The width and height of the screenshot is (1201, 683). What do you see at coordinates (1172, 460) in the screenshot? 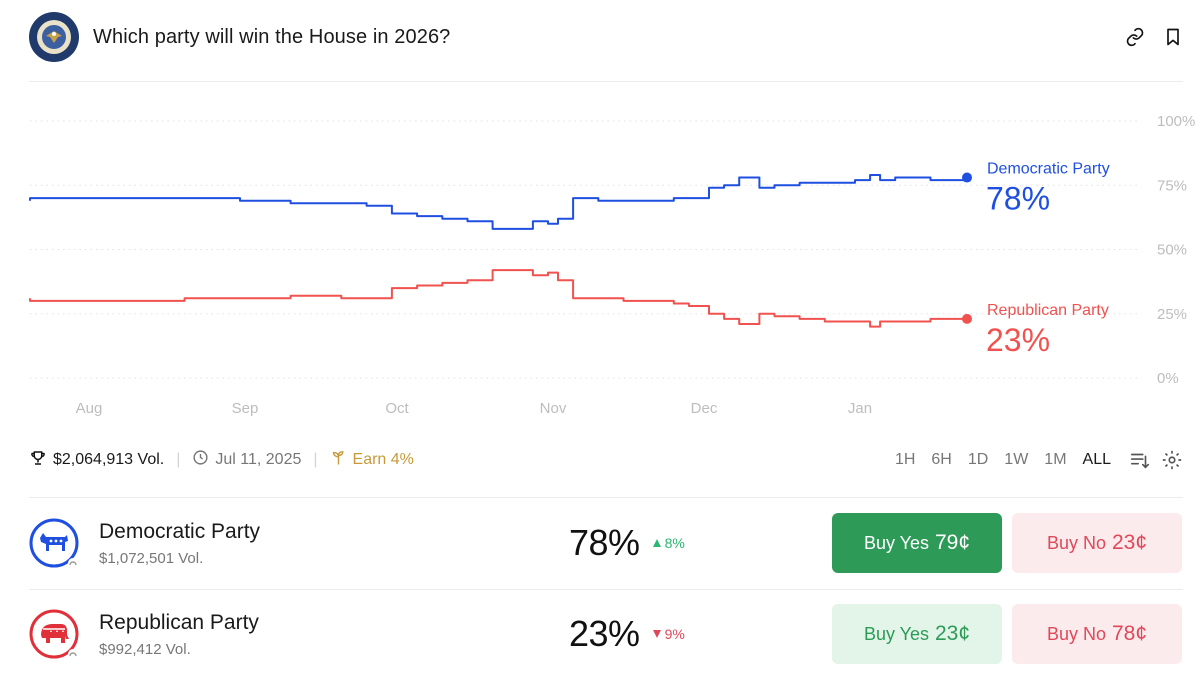
I see `gear-icon` at bounding box center [1172, 460].